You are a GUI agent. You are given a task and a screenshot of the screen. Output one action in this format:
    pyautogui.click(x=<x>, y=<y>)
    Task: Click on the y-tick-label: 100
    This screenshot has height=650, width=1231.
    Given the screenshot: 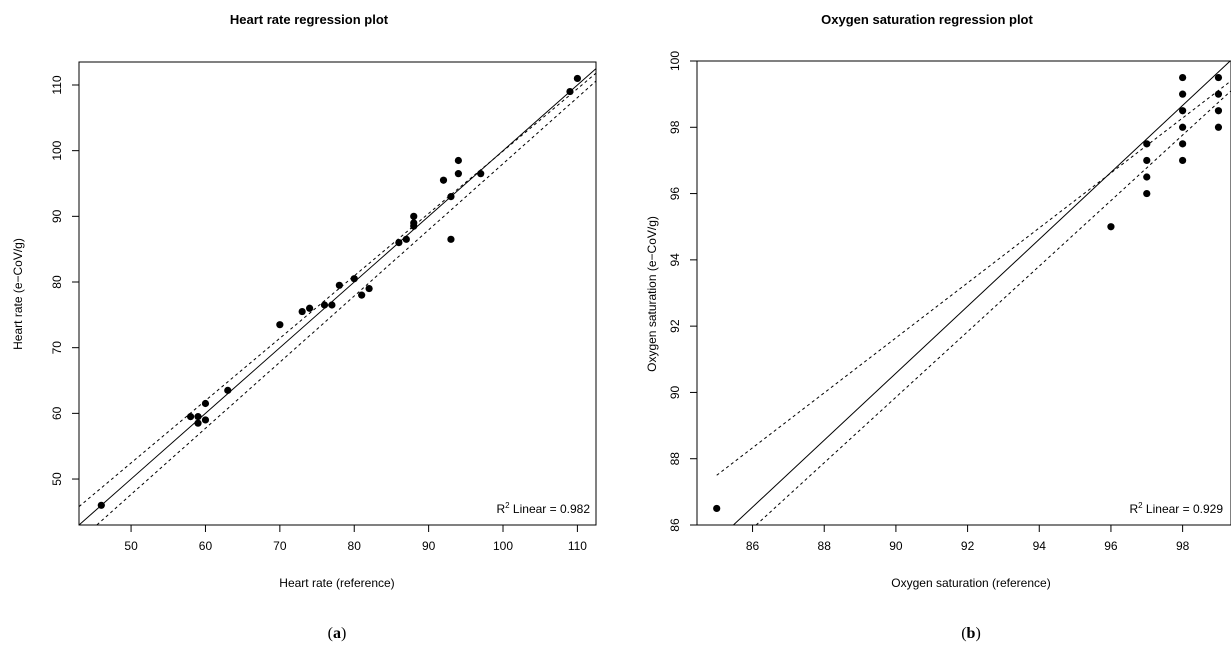 What is the action you would take?
    pyautogui.click(x=675, y=61)
    